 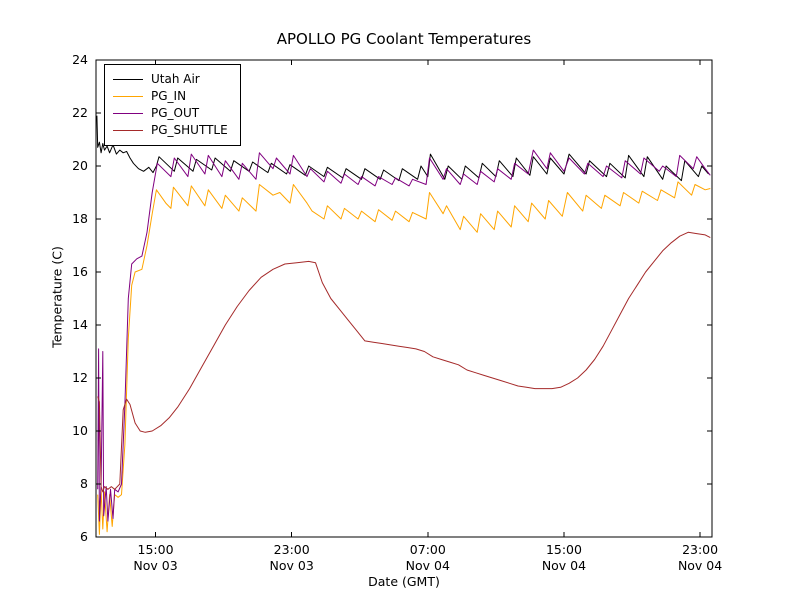 I want to click on legend-label: PG_OUT, so click(x=175, y=113).